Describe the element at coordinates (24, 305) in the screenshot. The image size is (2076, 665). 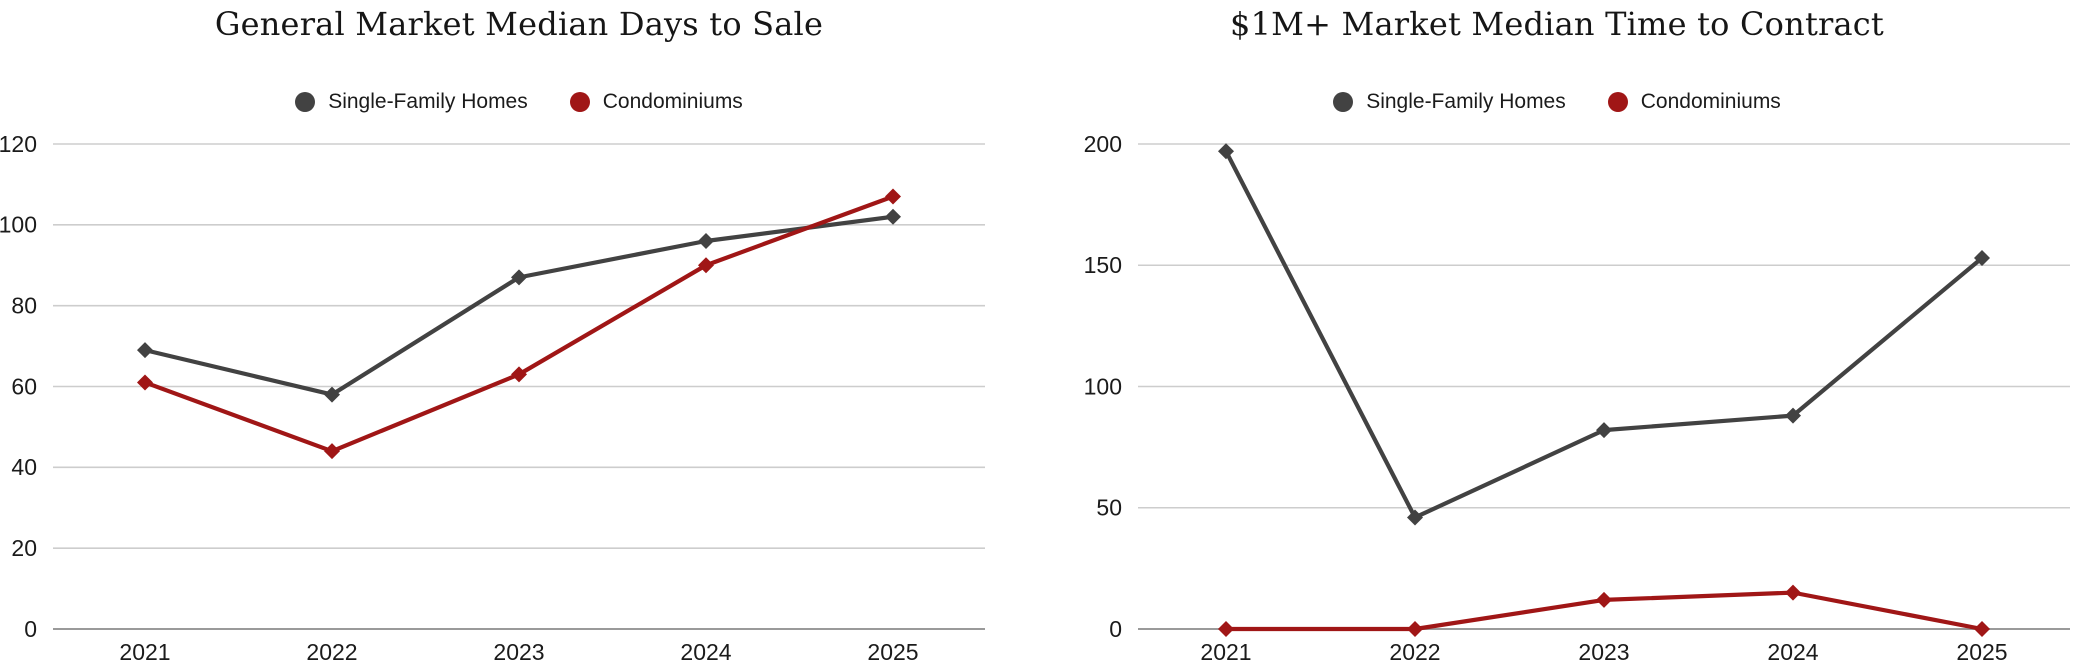
I see `y-tick-label: 80` at that location.